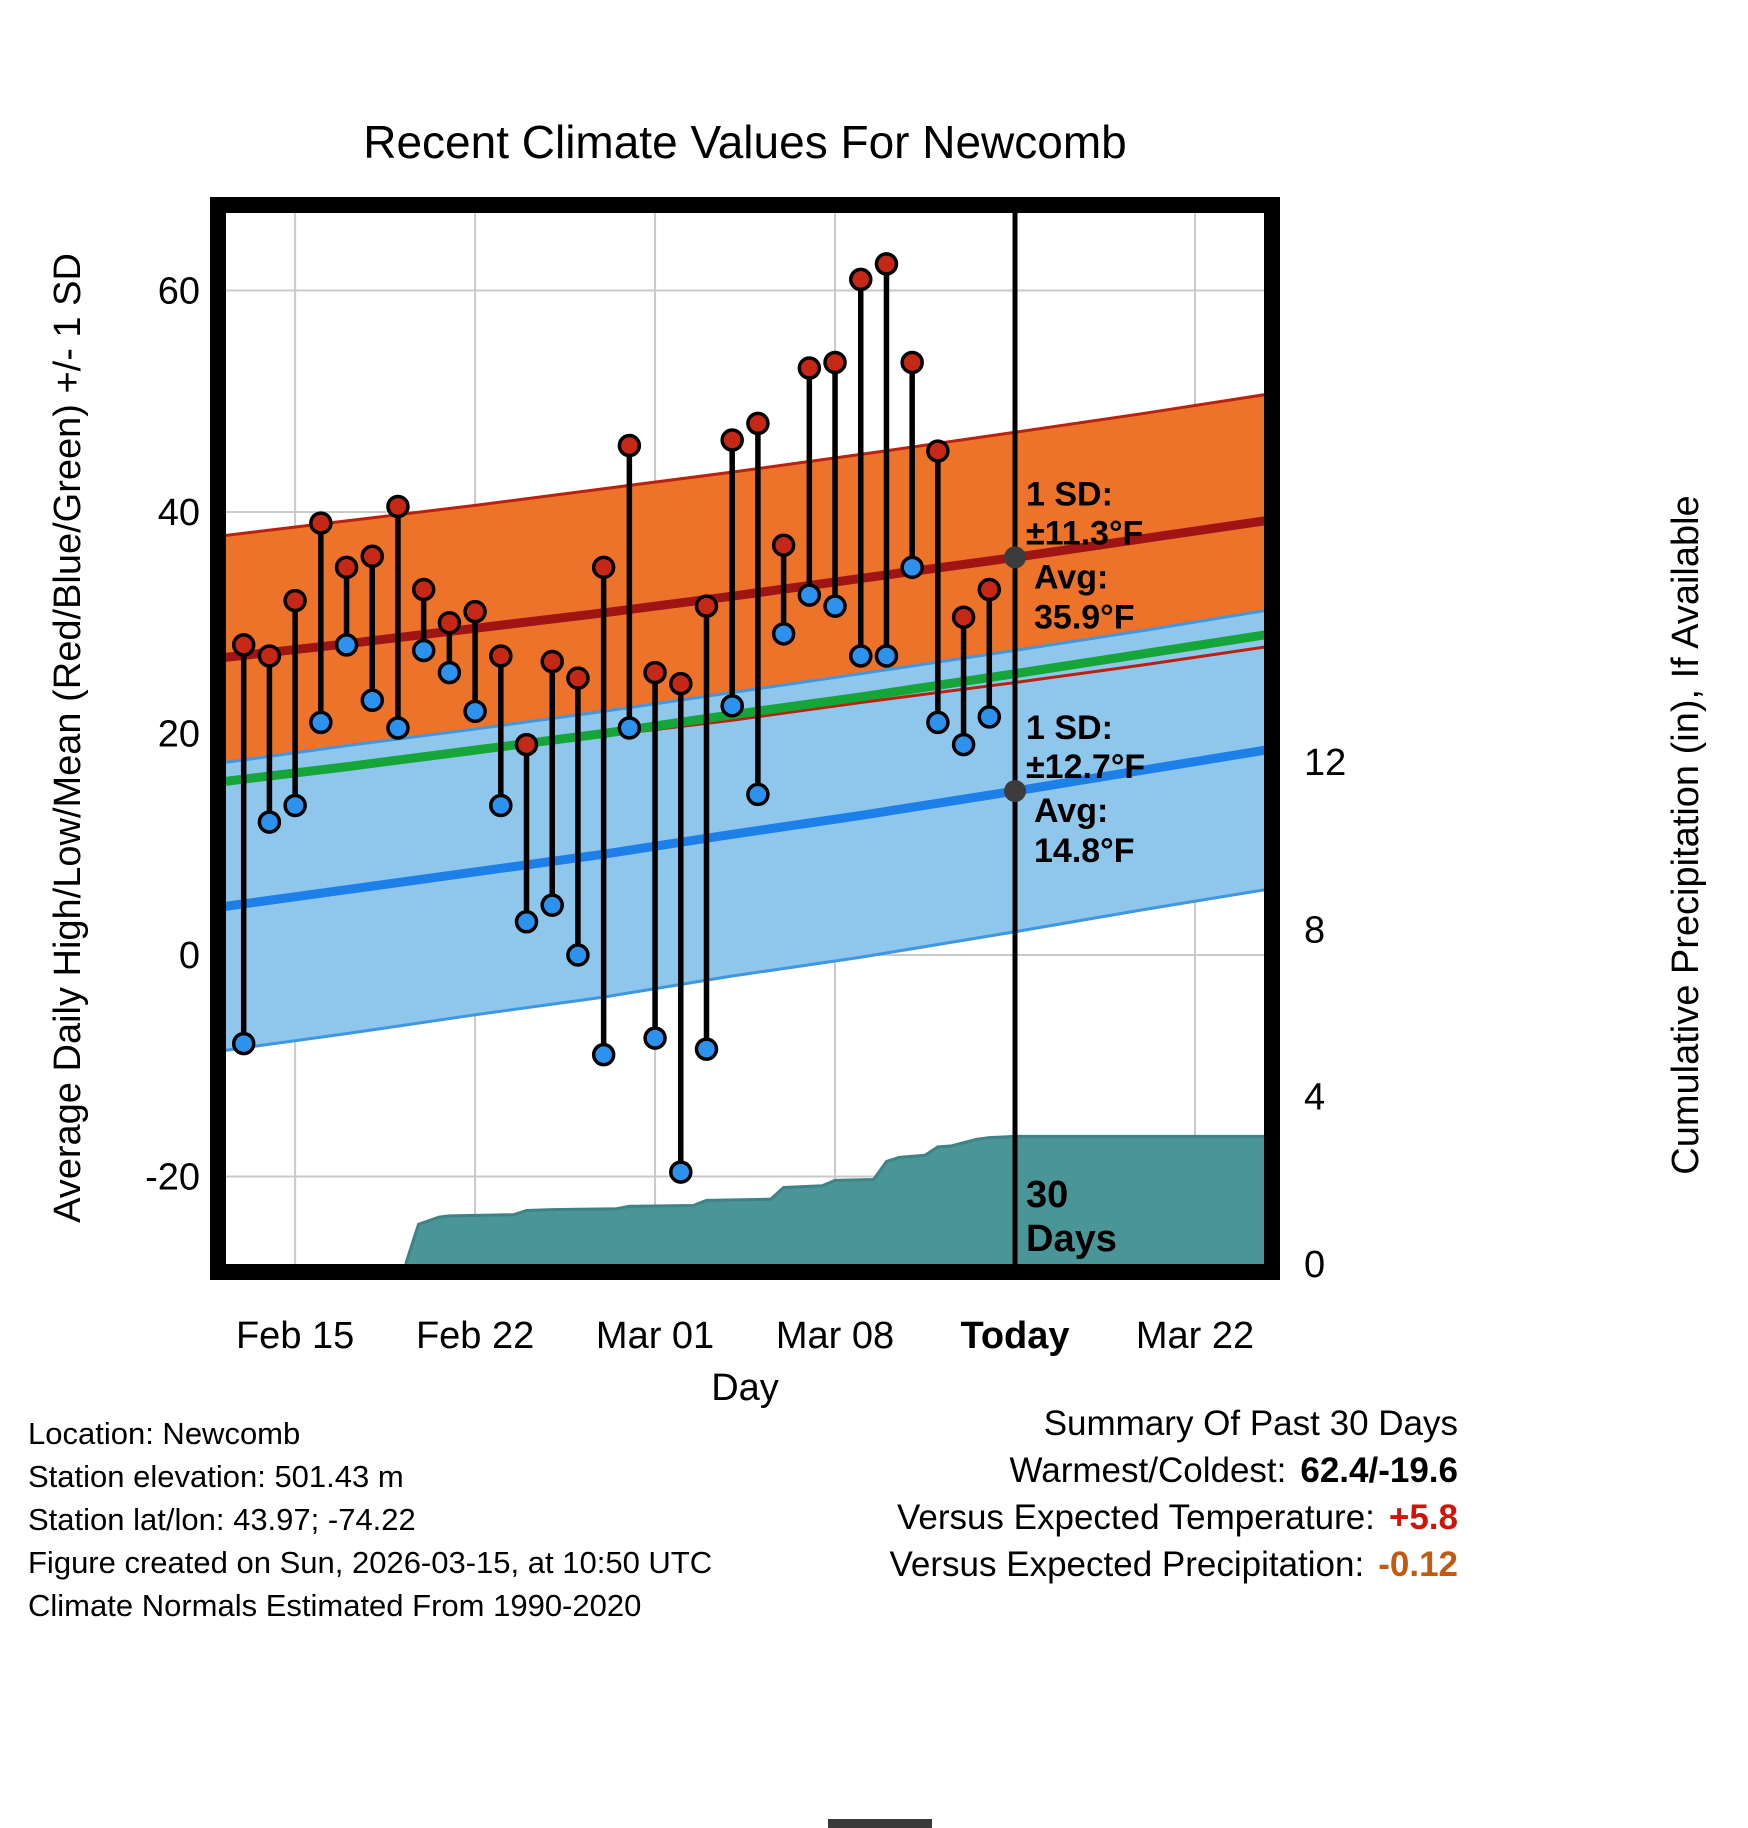  What do you see at coordinates (1418, 1564) in the screenshot?
I see `summary-row-value: -0.12` at bounding box center [1418, 1564].